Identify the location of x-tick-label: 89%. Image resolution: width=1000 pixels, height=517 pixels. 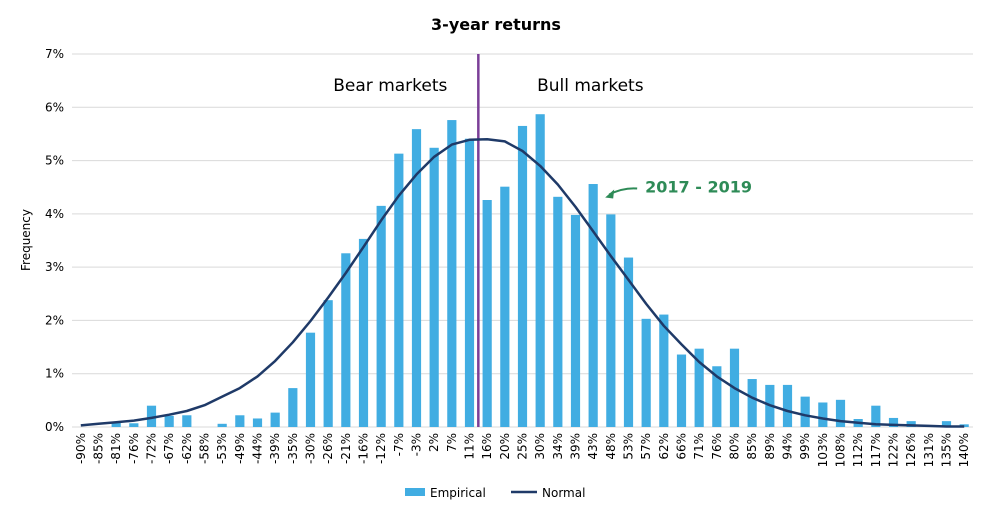
(770, 446).